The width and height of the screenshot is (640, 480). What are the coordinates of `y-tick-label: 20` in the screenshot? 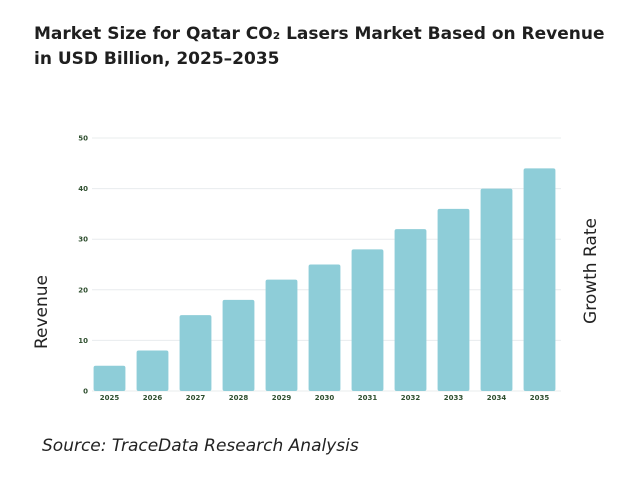 It's located at (83, 290).